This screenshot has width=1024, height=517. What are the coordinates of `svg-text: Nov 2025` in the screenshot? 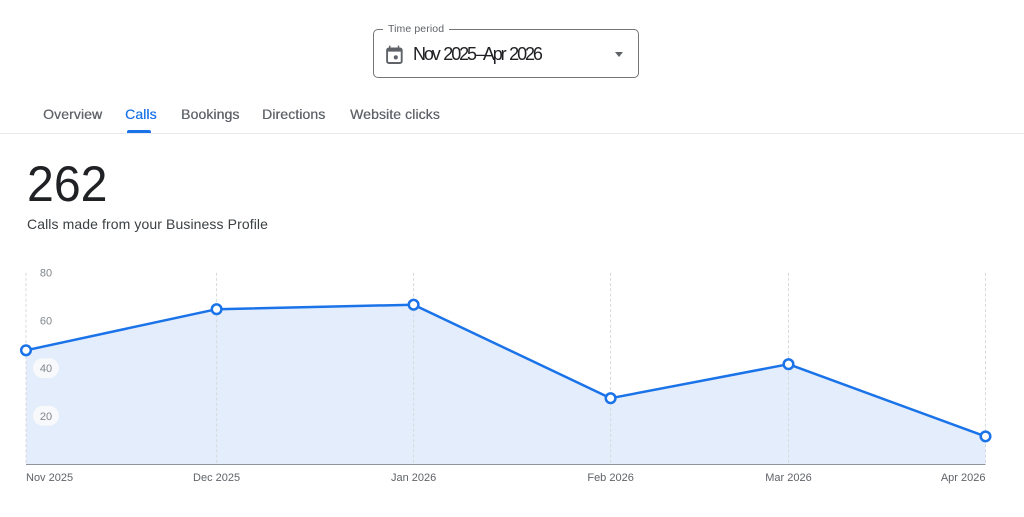 It's located at (49, 478).